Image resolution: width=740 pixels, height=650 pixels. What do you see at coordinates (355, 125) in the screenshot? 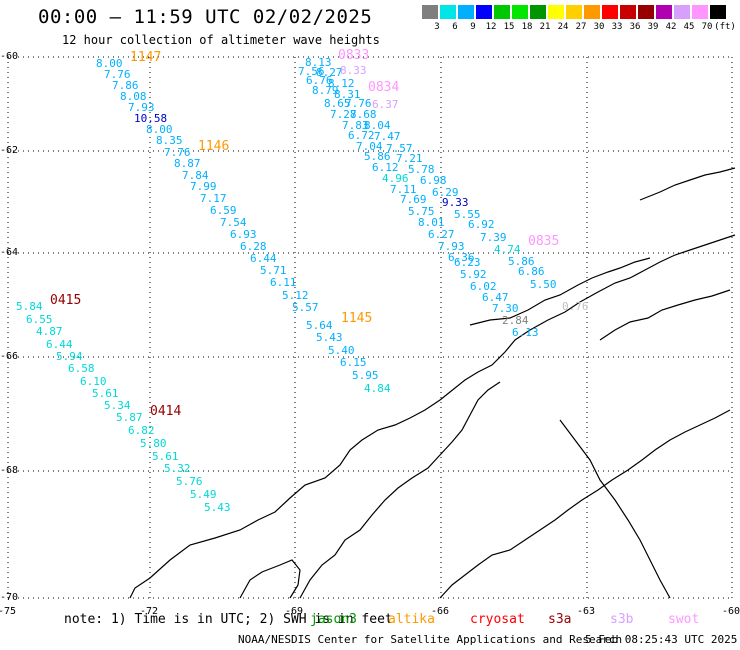
I see `wave-height-value: 7.83` at bounding box center [355, 125].